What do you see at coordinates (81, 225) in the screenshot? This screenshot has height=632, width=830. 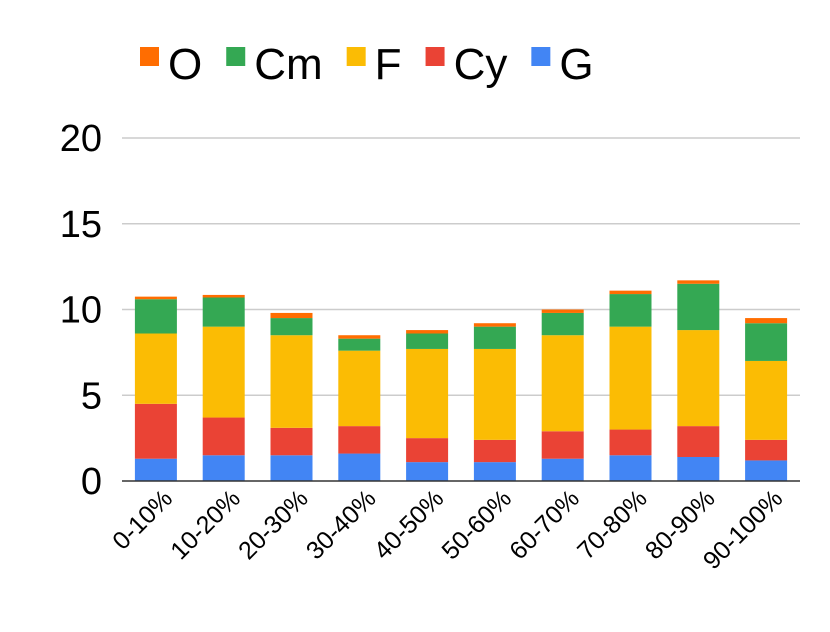 I see `y-tick-label: 15` at bounding box center [81, 225].